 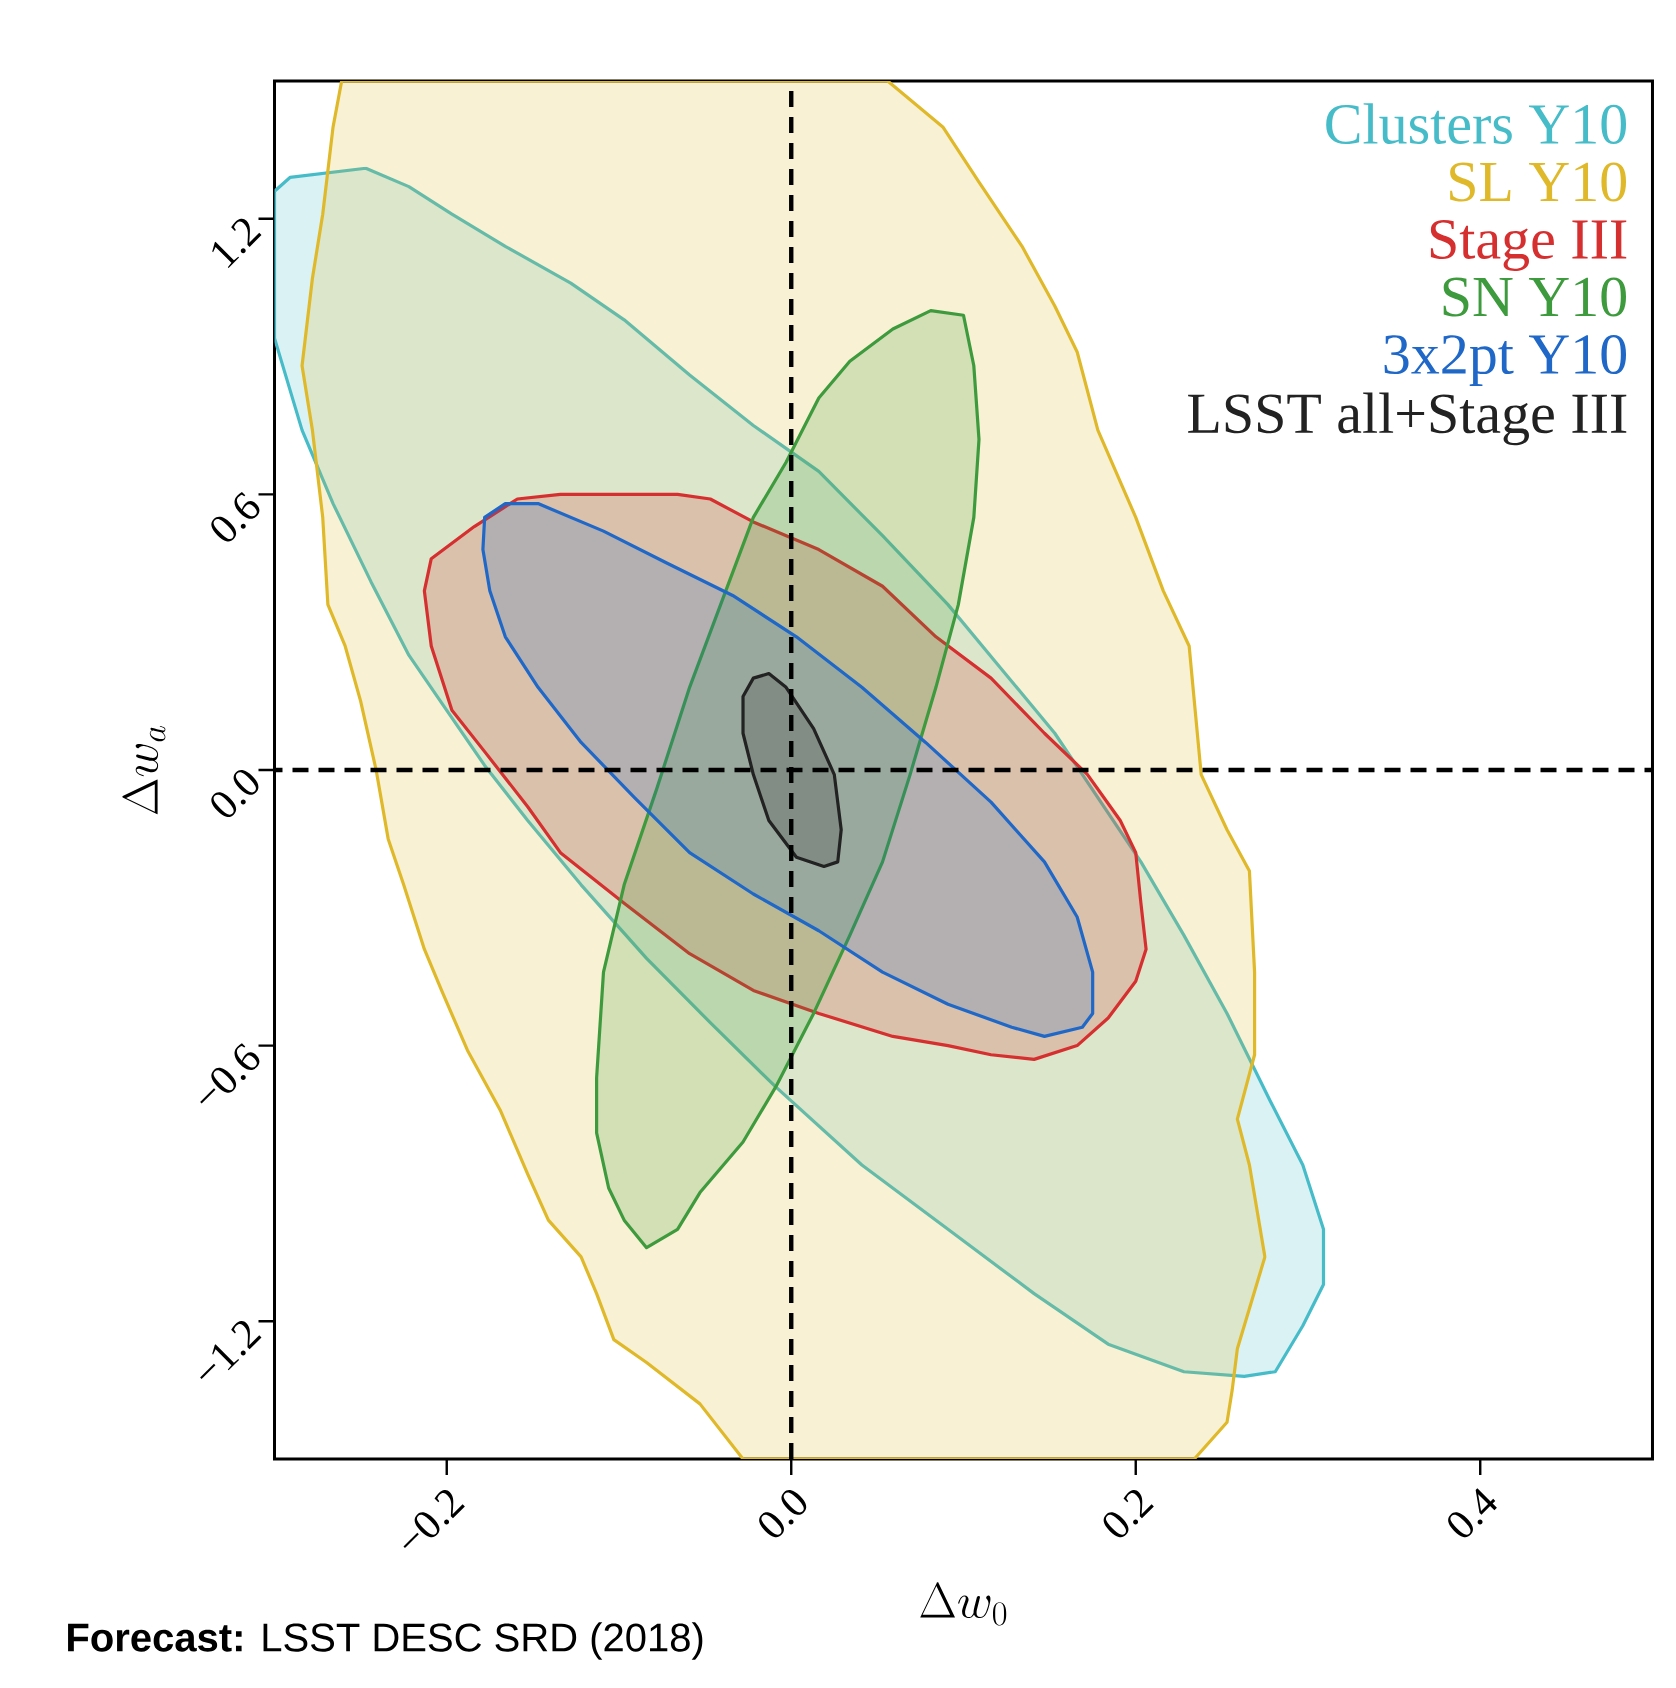 What do you see at coordinates (1476, 123) in the screenshot?
I see `text: Clusters Y10` at bounding box center [1476, 123].